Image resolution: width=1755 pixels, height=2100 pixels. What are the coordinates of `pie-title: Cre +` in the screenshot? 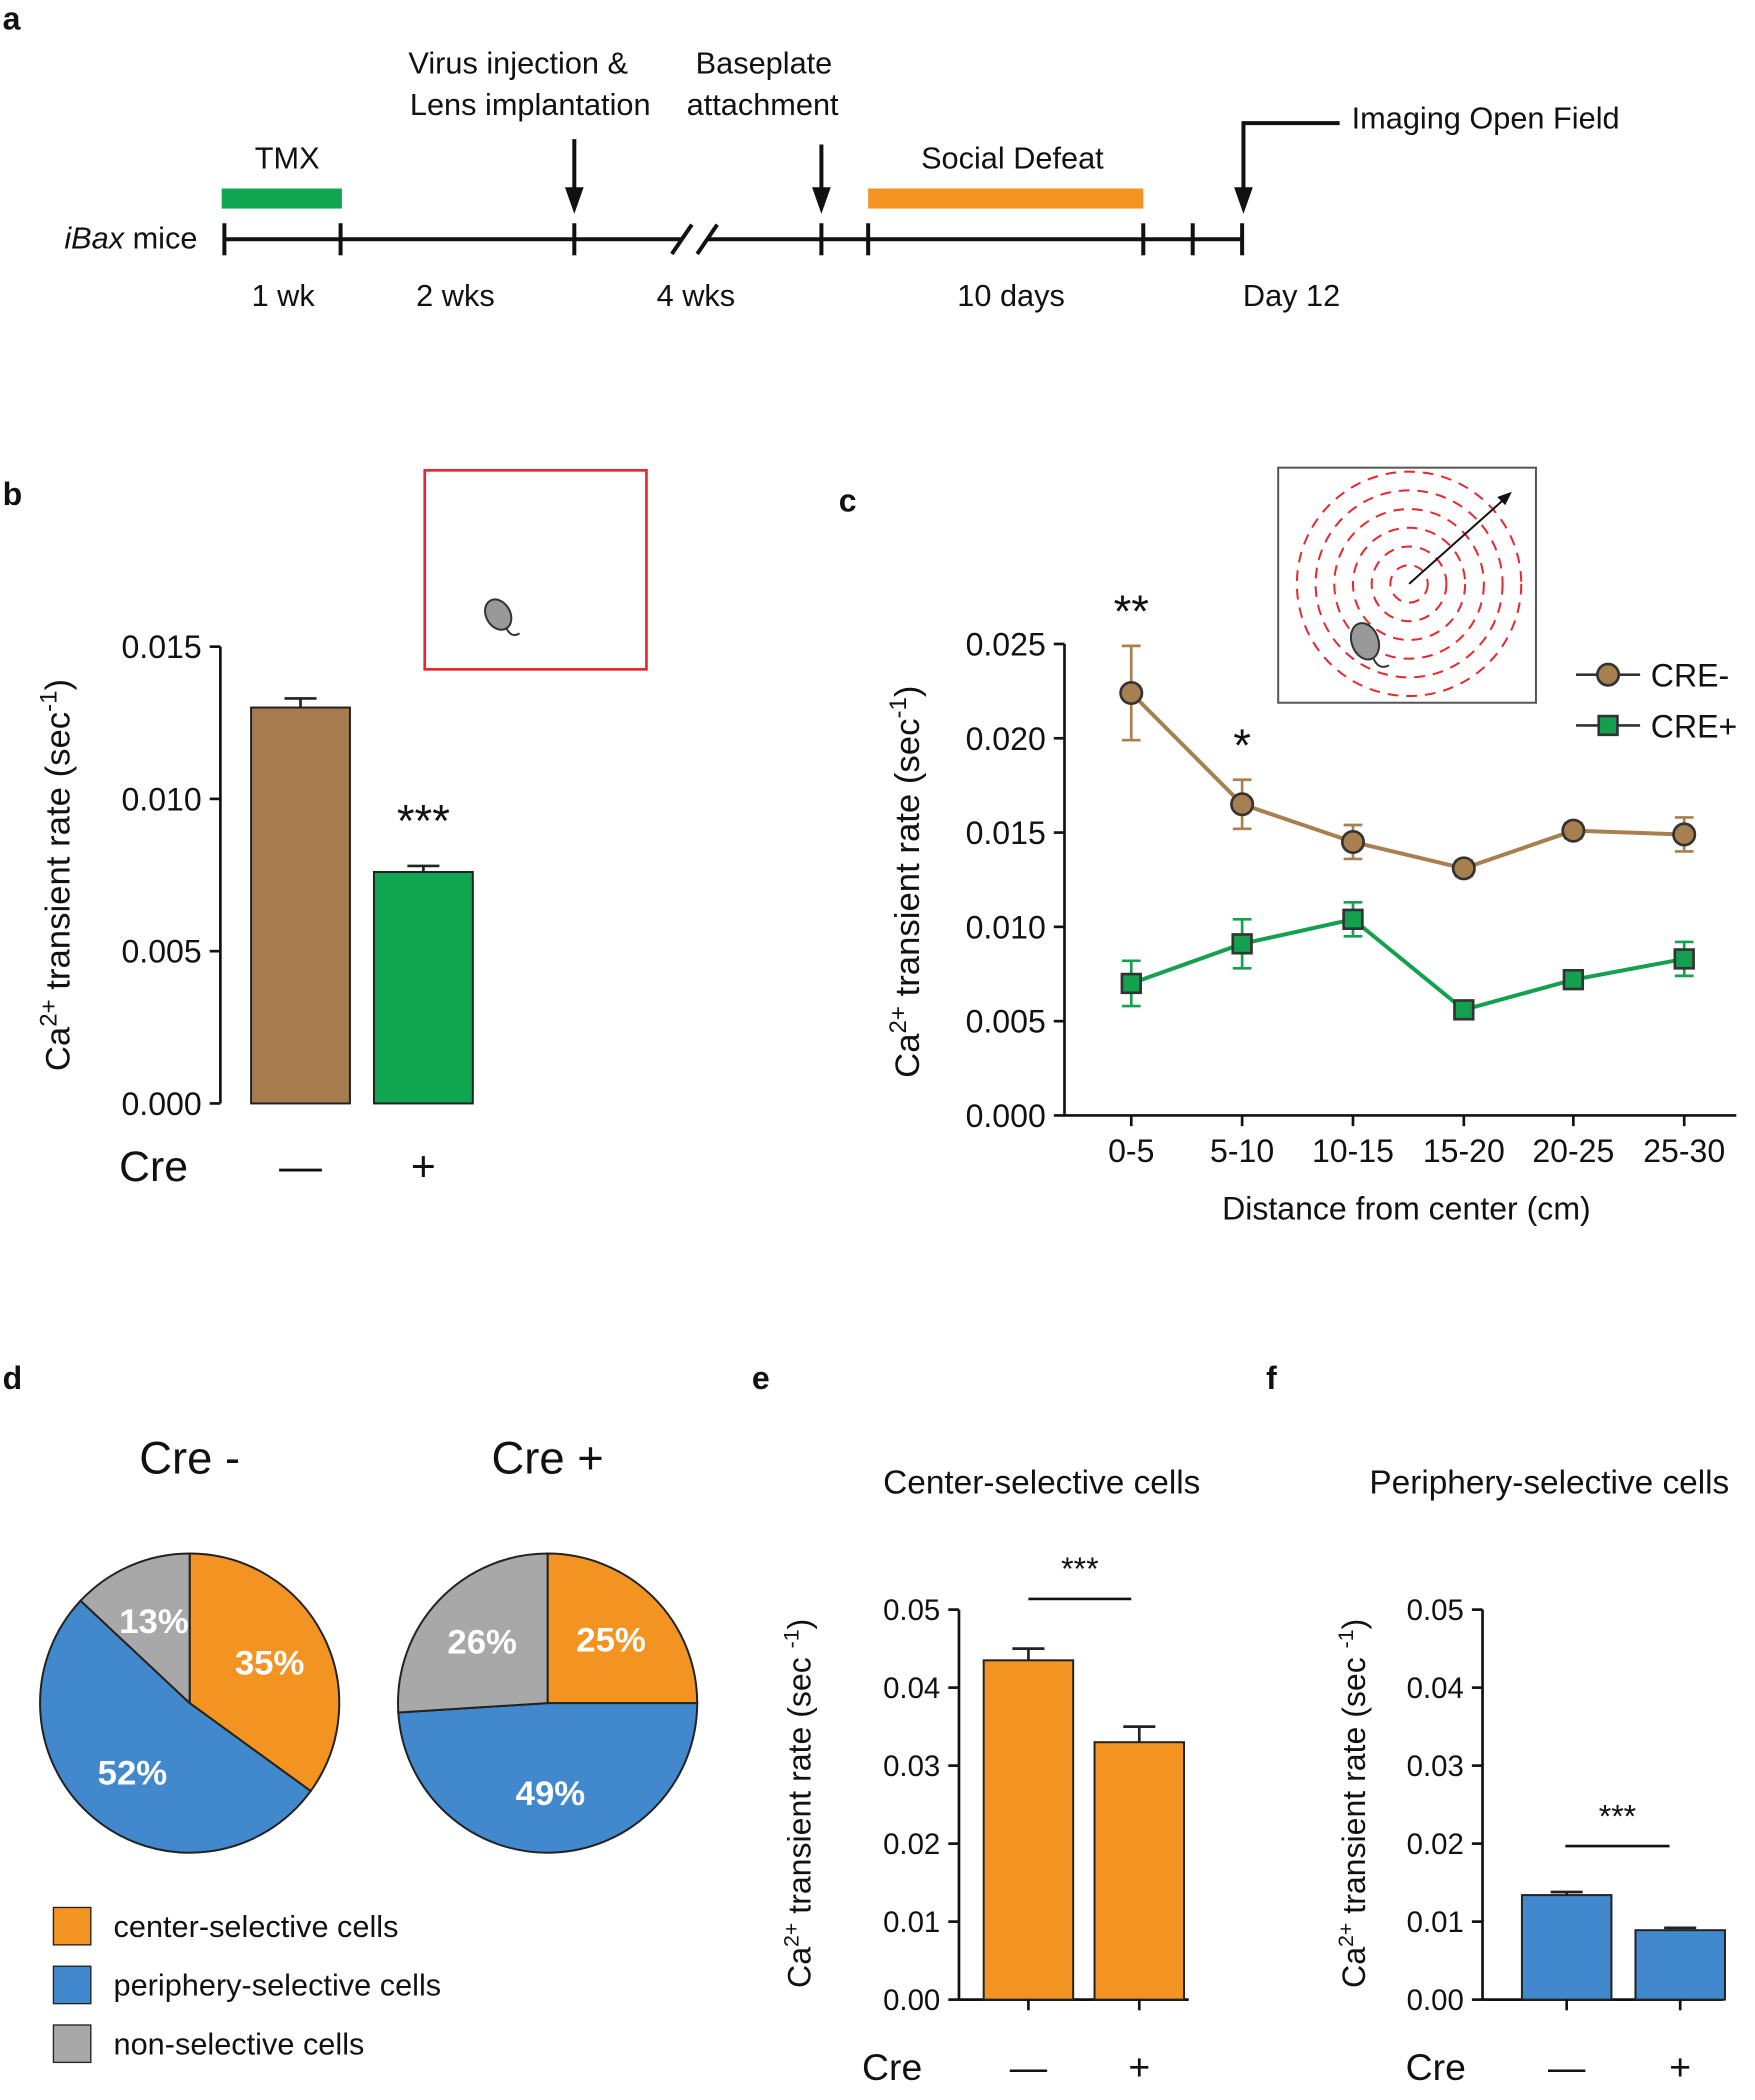 It's located at (547, 1457).